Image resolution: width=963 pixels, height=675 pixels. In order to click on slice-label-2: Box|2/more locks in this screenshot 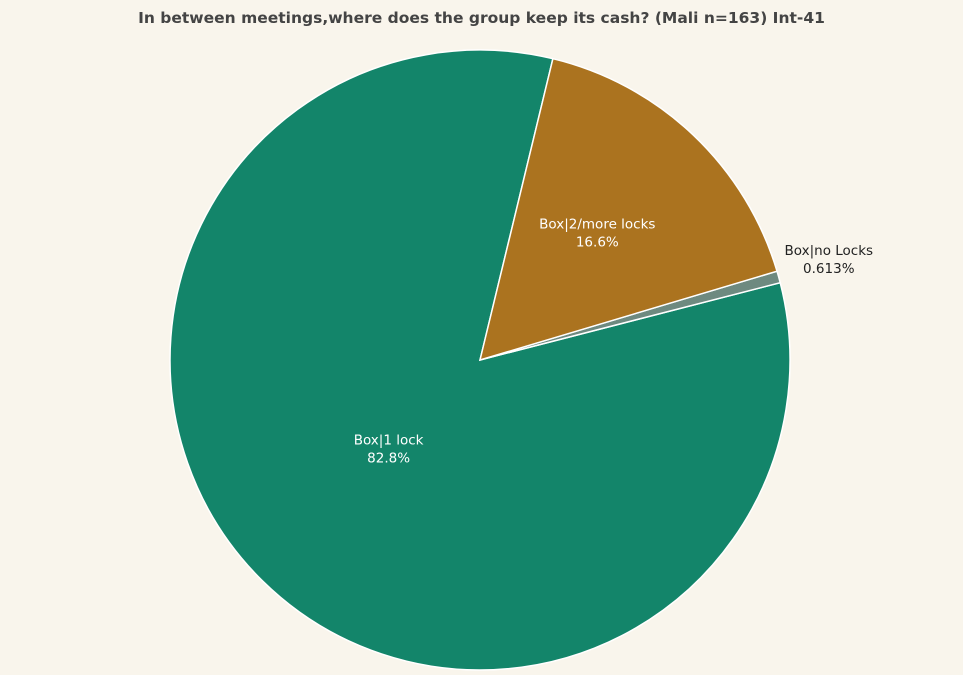, I will do `click(597, 224)`.